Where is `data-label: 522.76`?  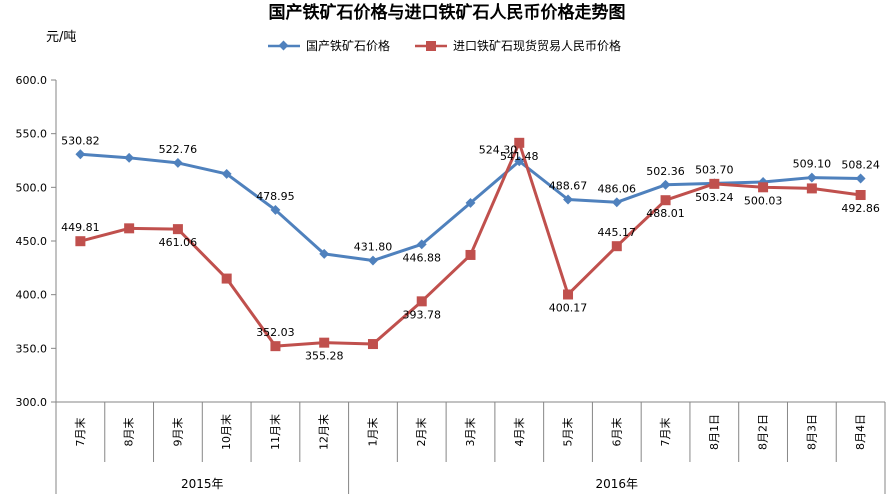 data-label: 522.76 is located at coordinates (178, 149).